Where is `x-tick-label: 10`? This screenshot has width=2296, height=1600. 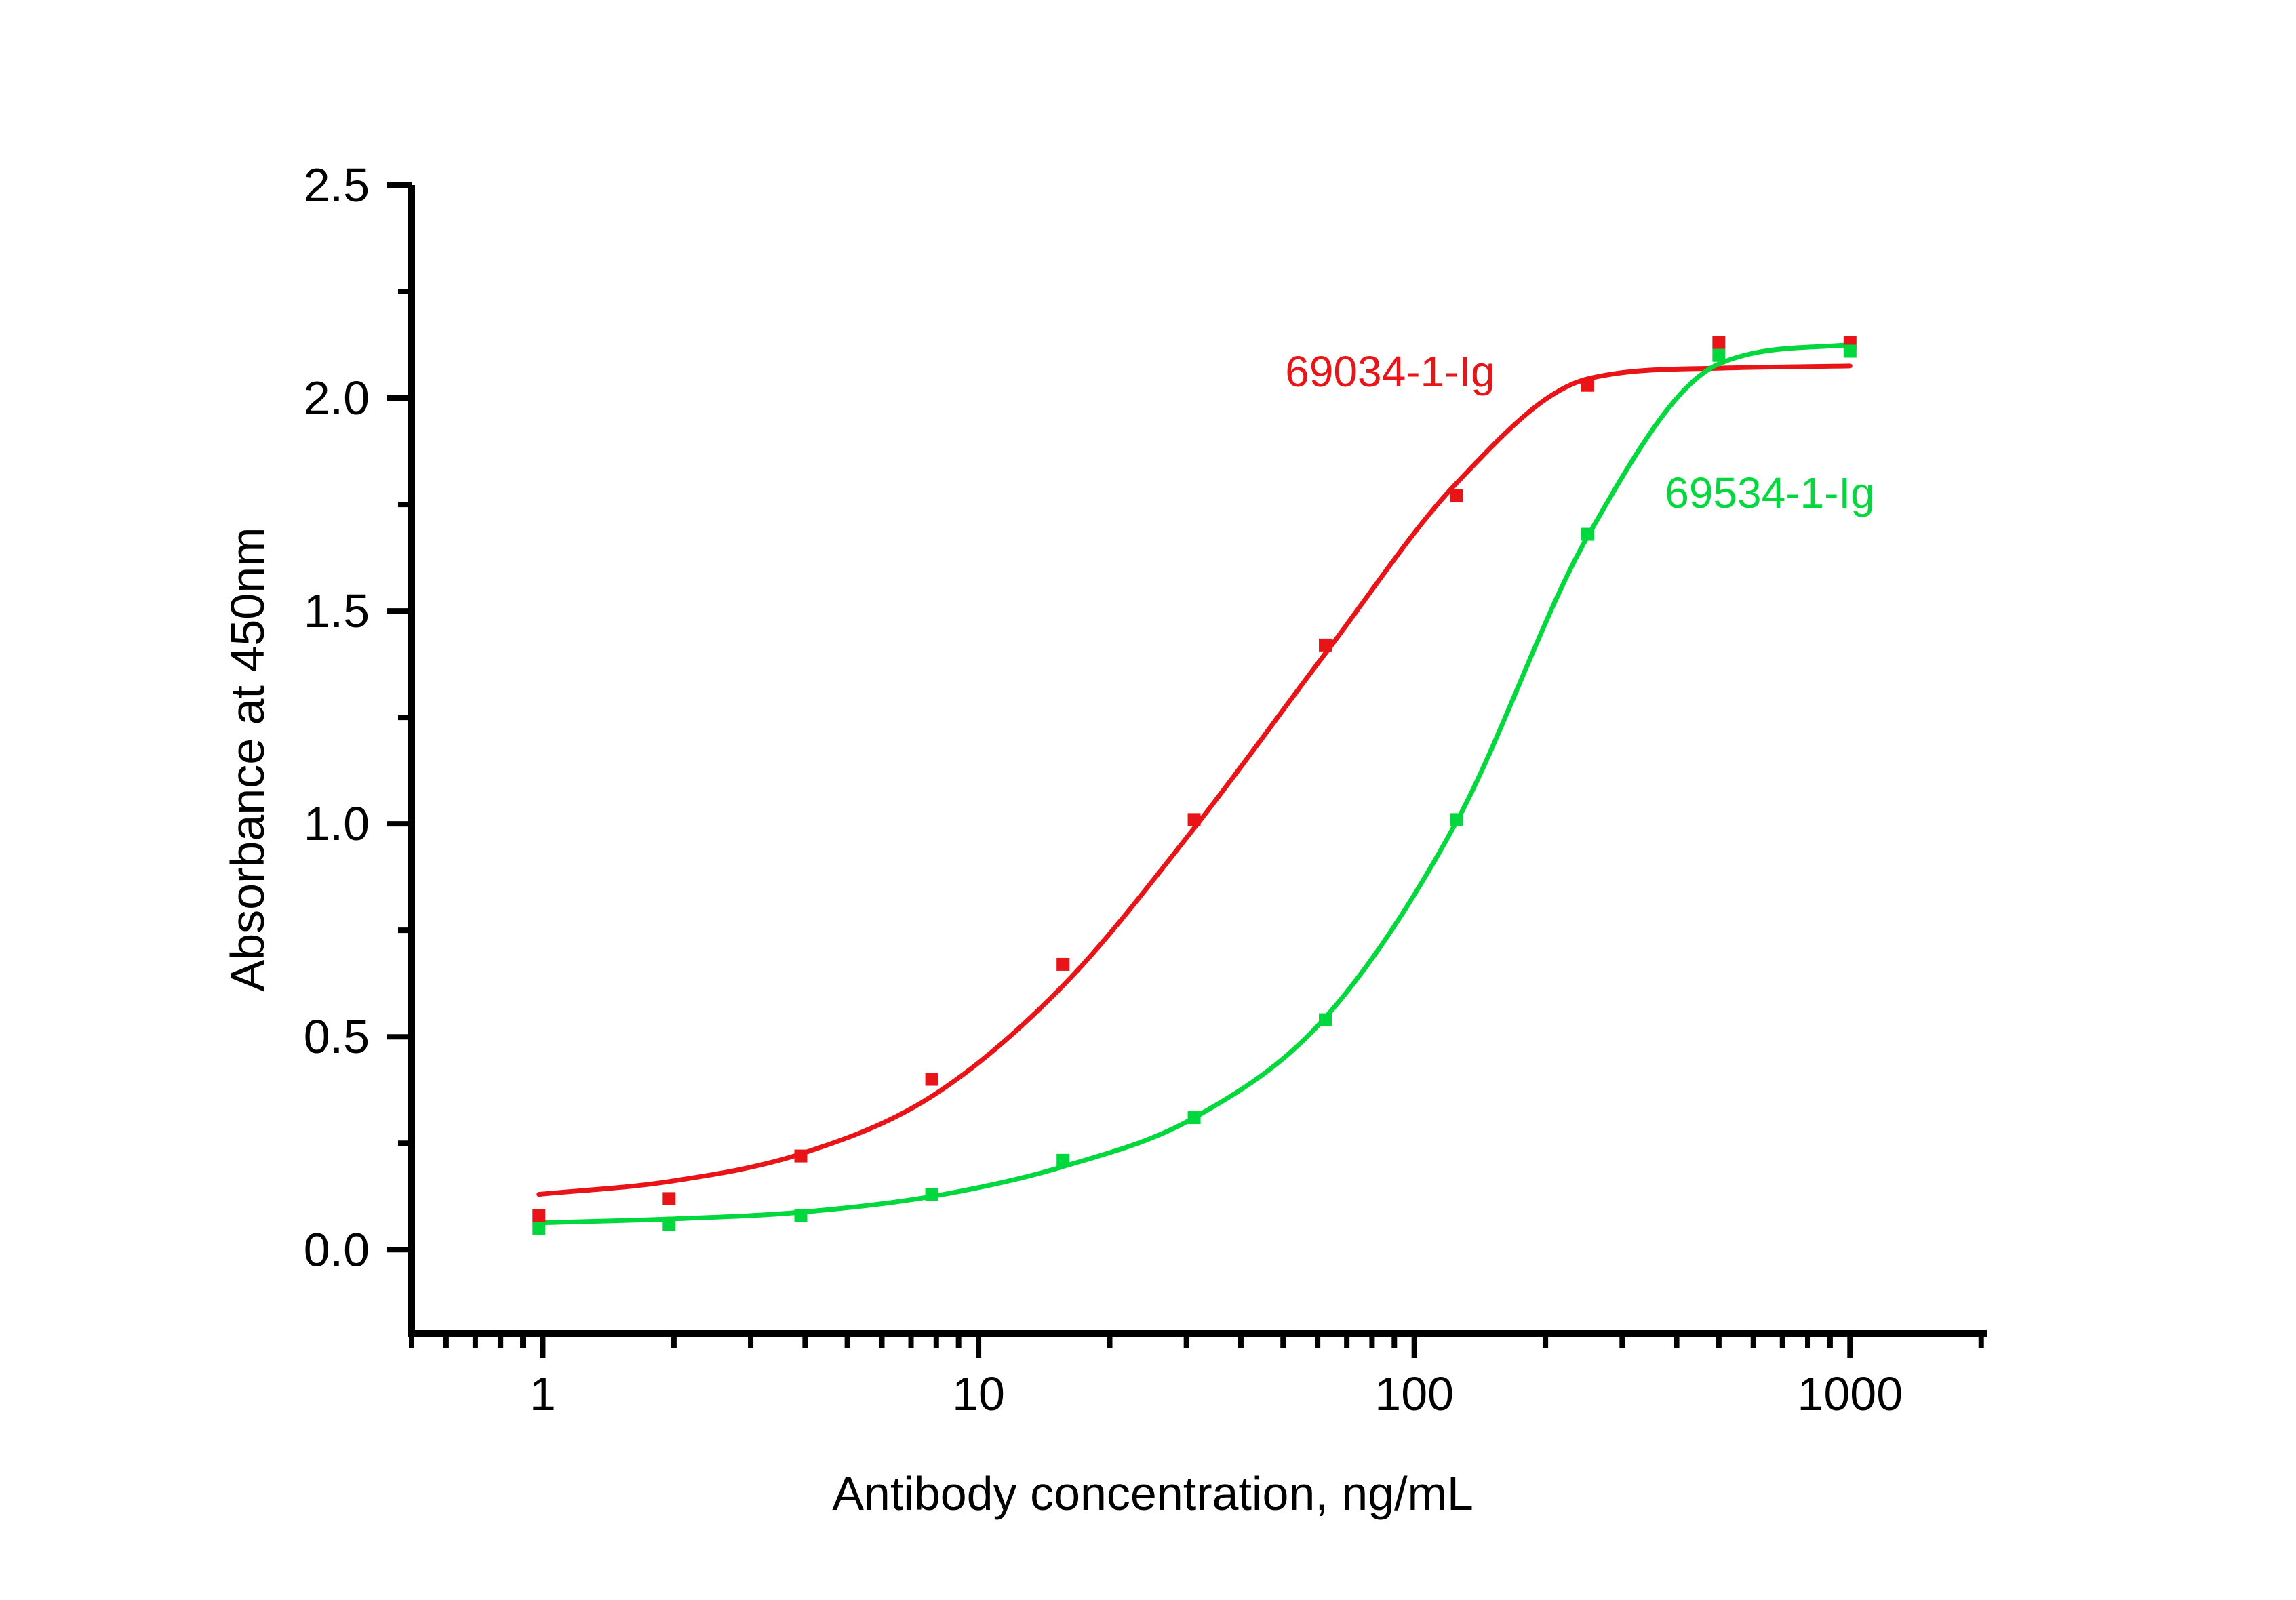 x-tick-label: 10 is located at coordinates (979, 1393).